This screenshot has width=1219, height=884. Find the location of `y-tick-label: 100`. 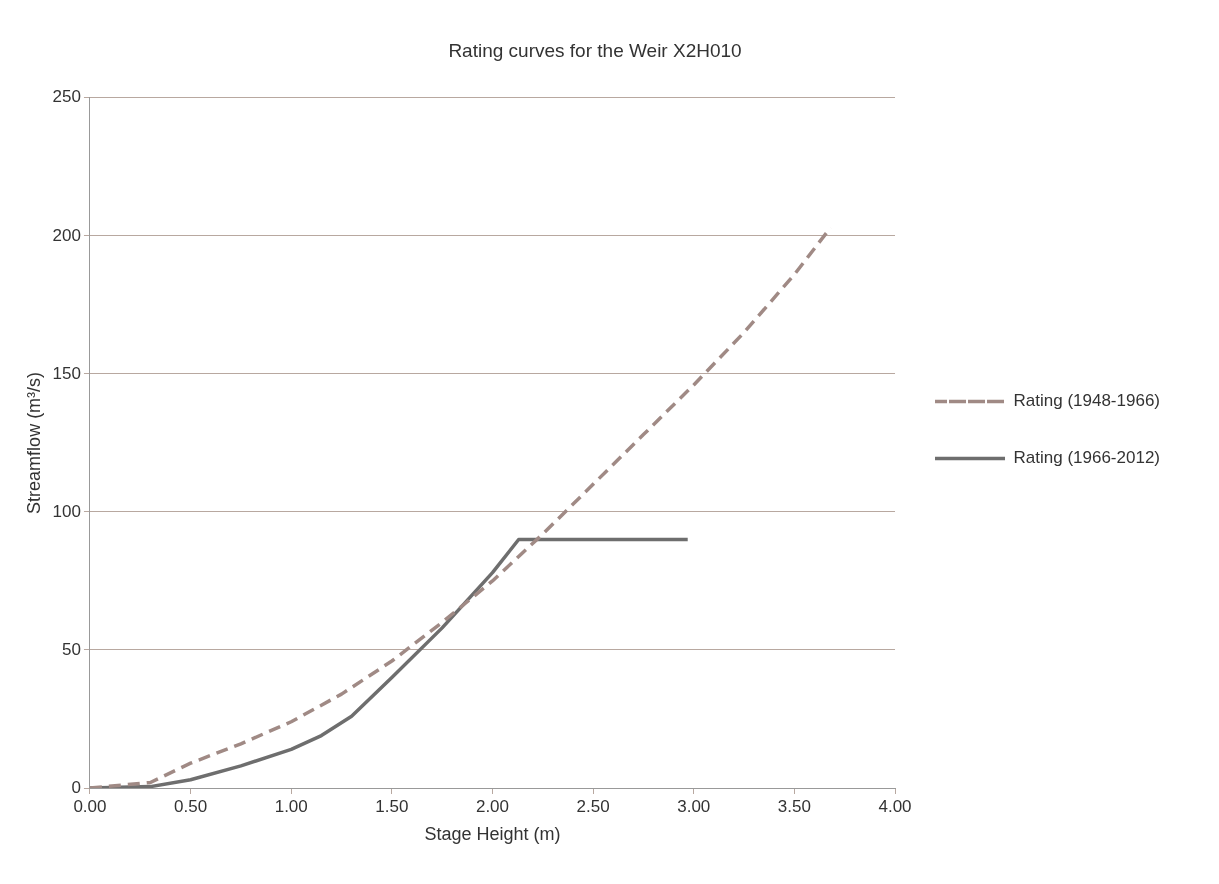

y-tick-label: 100 is located at coordinates (66, 511).